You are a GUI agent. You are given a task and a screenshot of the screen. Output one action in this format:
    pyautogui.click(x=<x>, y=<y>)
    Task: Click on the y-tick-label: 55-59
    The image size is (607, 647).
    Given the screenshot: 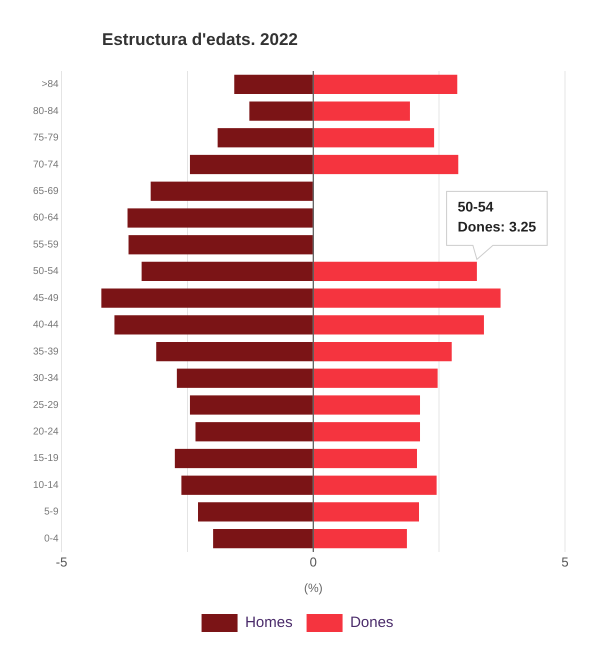 What is the action you would take?
    pyautogui.click(x=46, y=244)
    